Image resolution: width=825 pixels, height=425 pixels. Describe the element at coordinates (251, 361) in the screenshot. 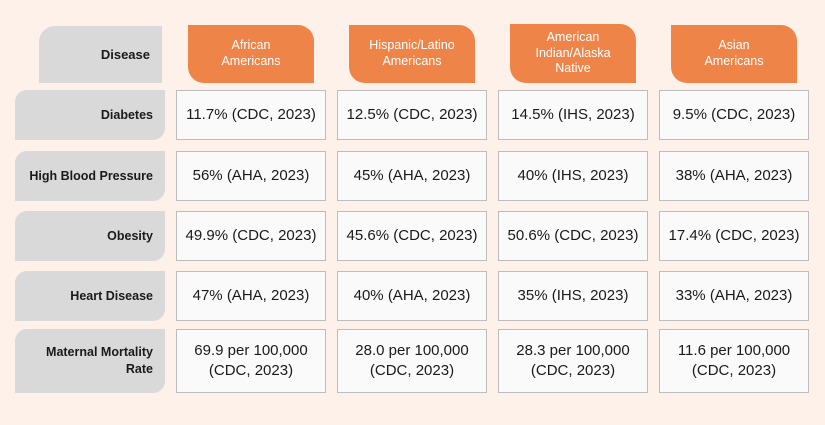

I see `table-cell: 69.9 per 100,000 (CDC, 2023)` at that location.